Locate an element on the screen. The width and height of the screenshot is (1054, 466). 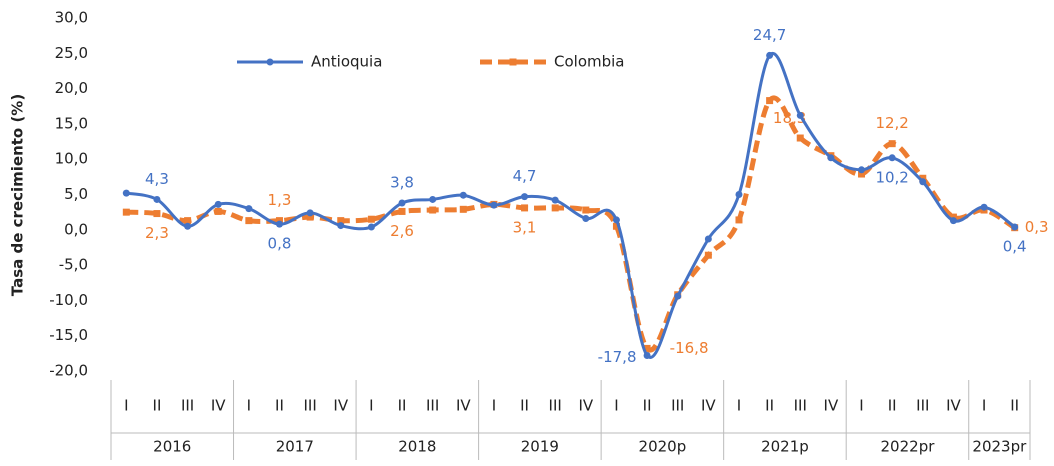
x-group-label: 2019 is located at coordinates (540, 447).